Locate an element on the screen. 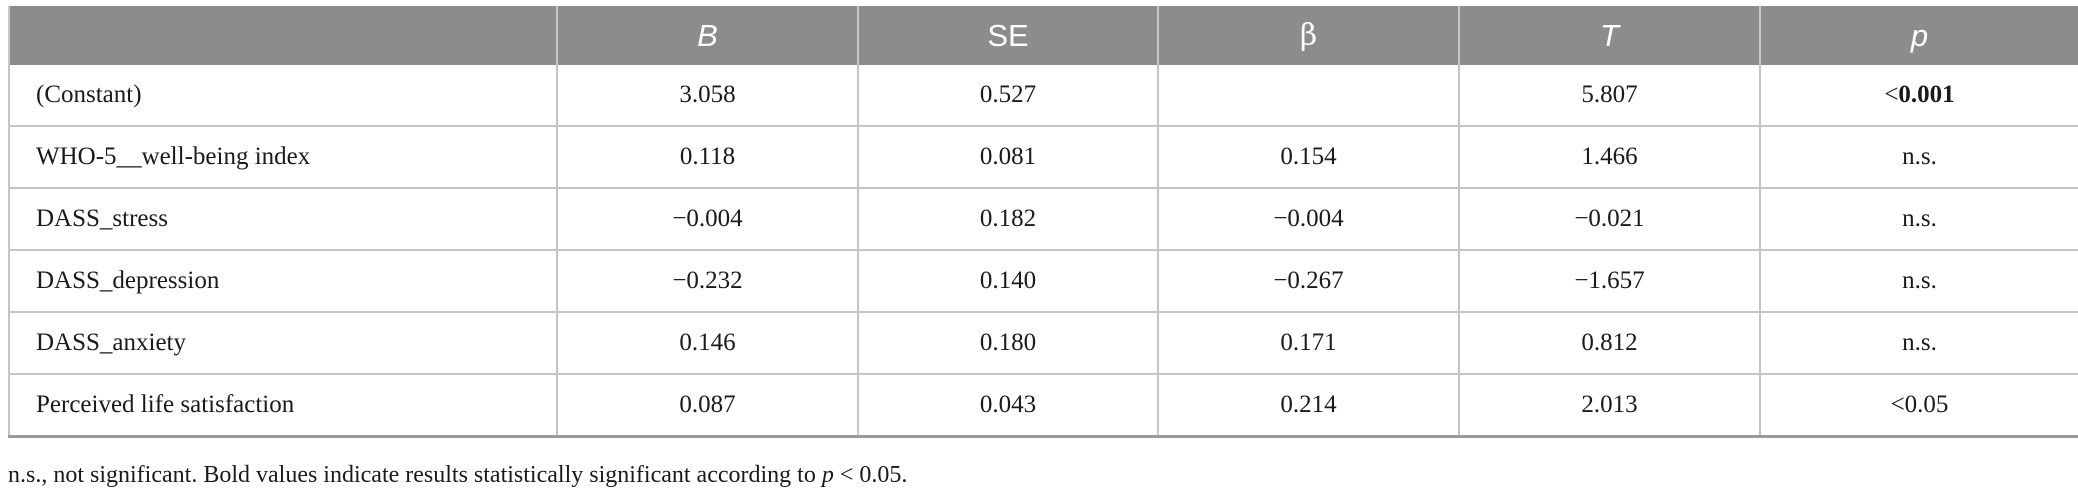  cell-t: −1.657 is located at coordinates (1609, 281).